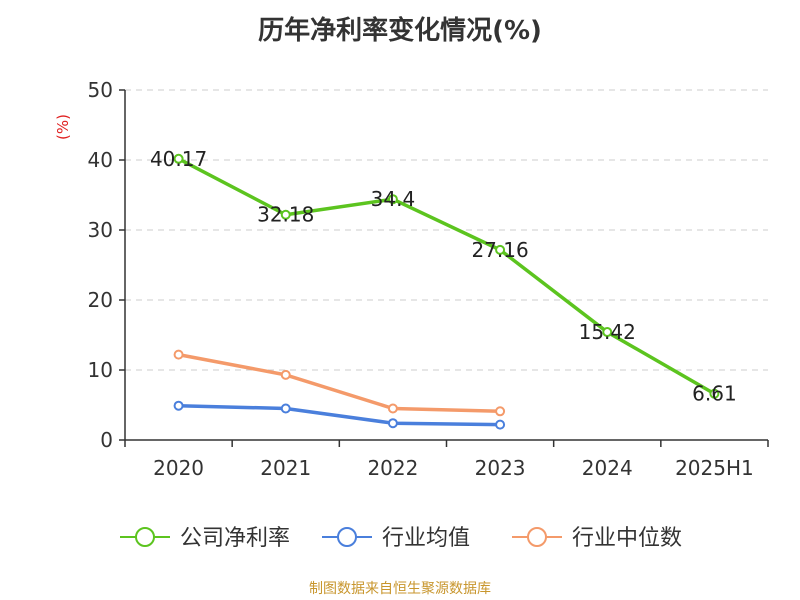  Describe the element at coordinates (285, 468) in the screenshot. I see `x-tick-label: 2021` at that location.